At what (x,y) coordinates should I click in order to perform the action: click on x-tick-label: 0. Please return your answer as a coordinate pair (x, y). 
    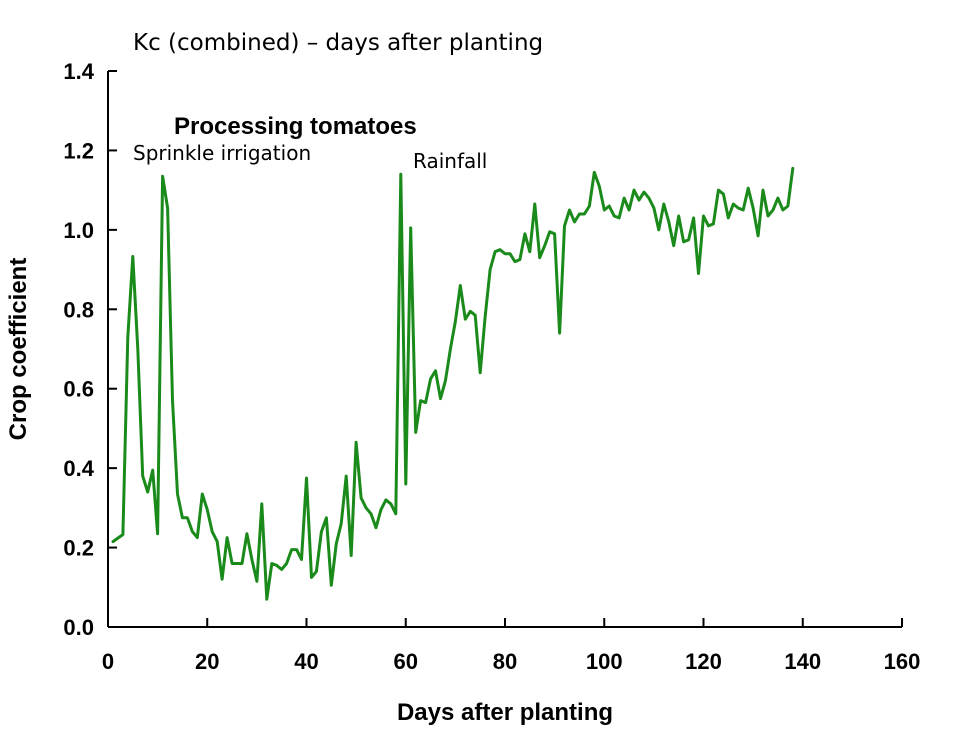
    Looking at the image, I should click on (108, 661).